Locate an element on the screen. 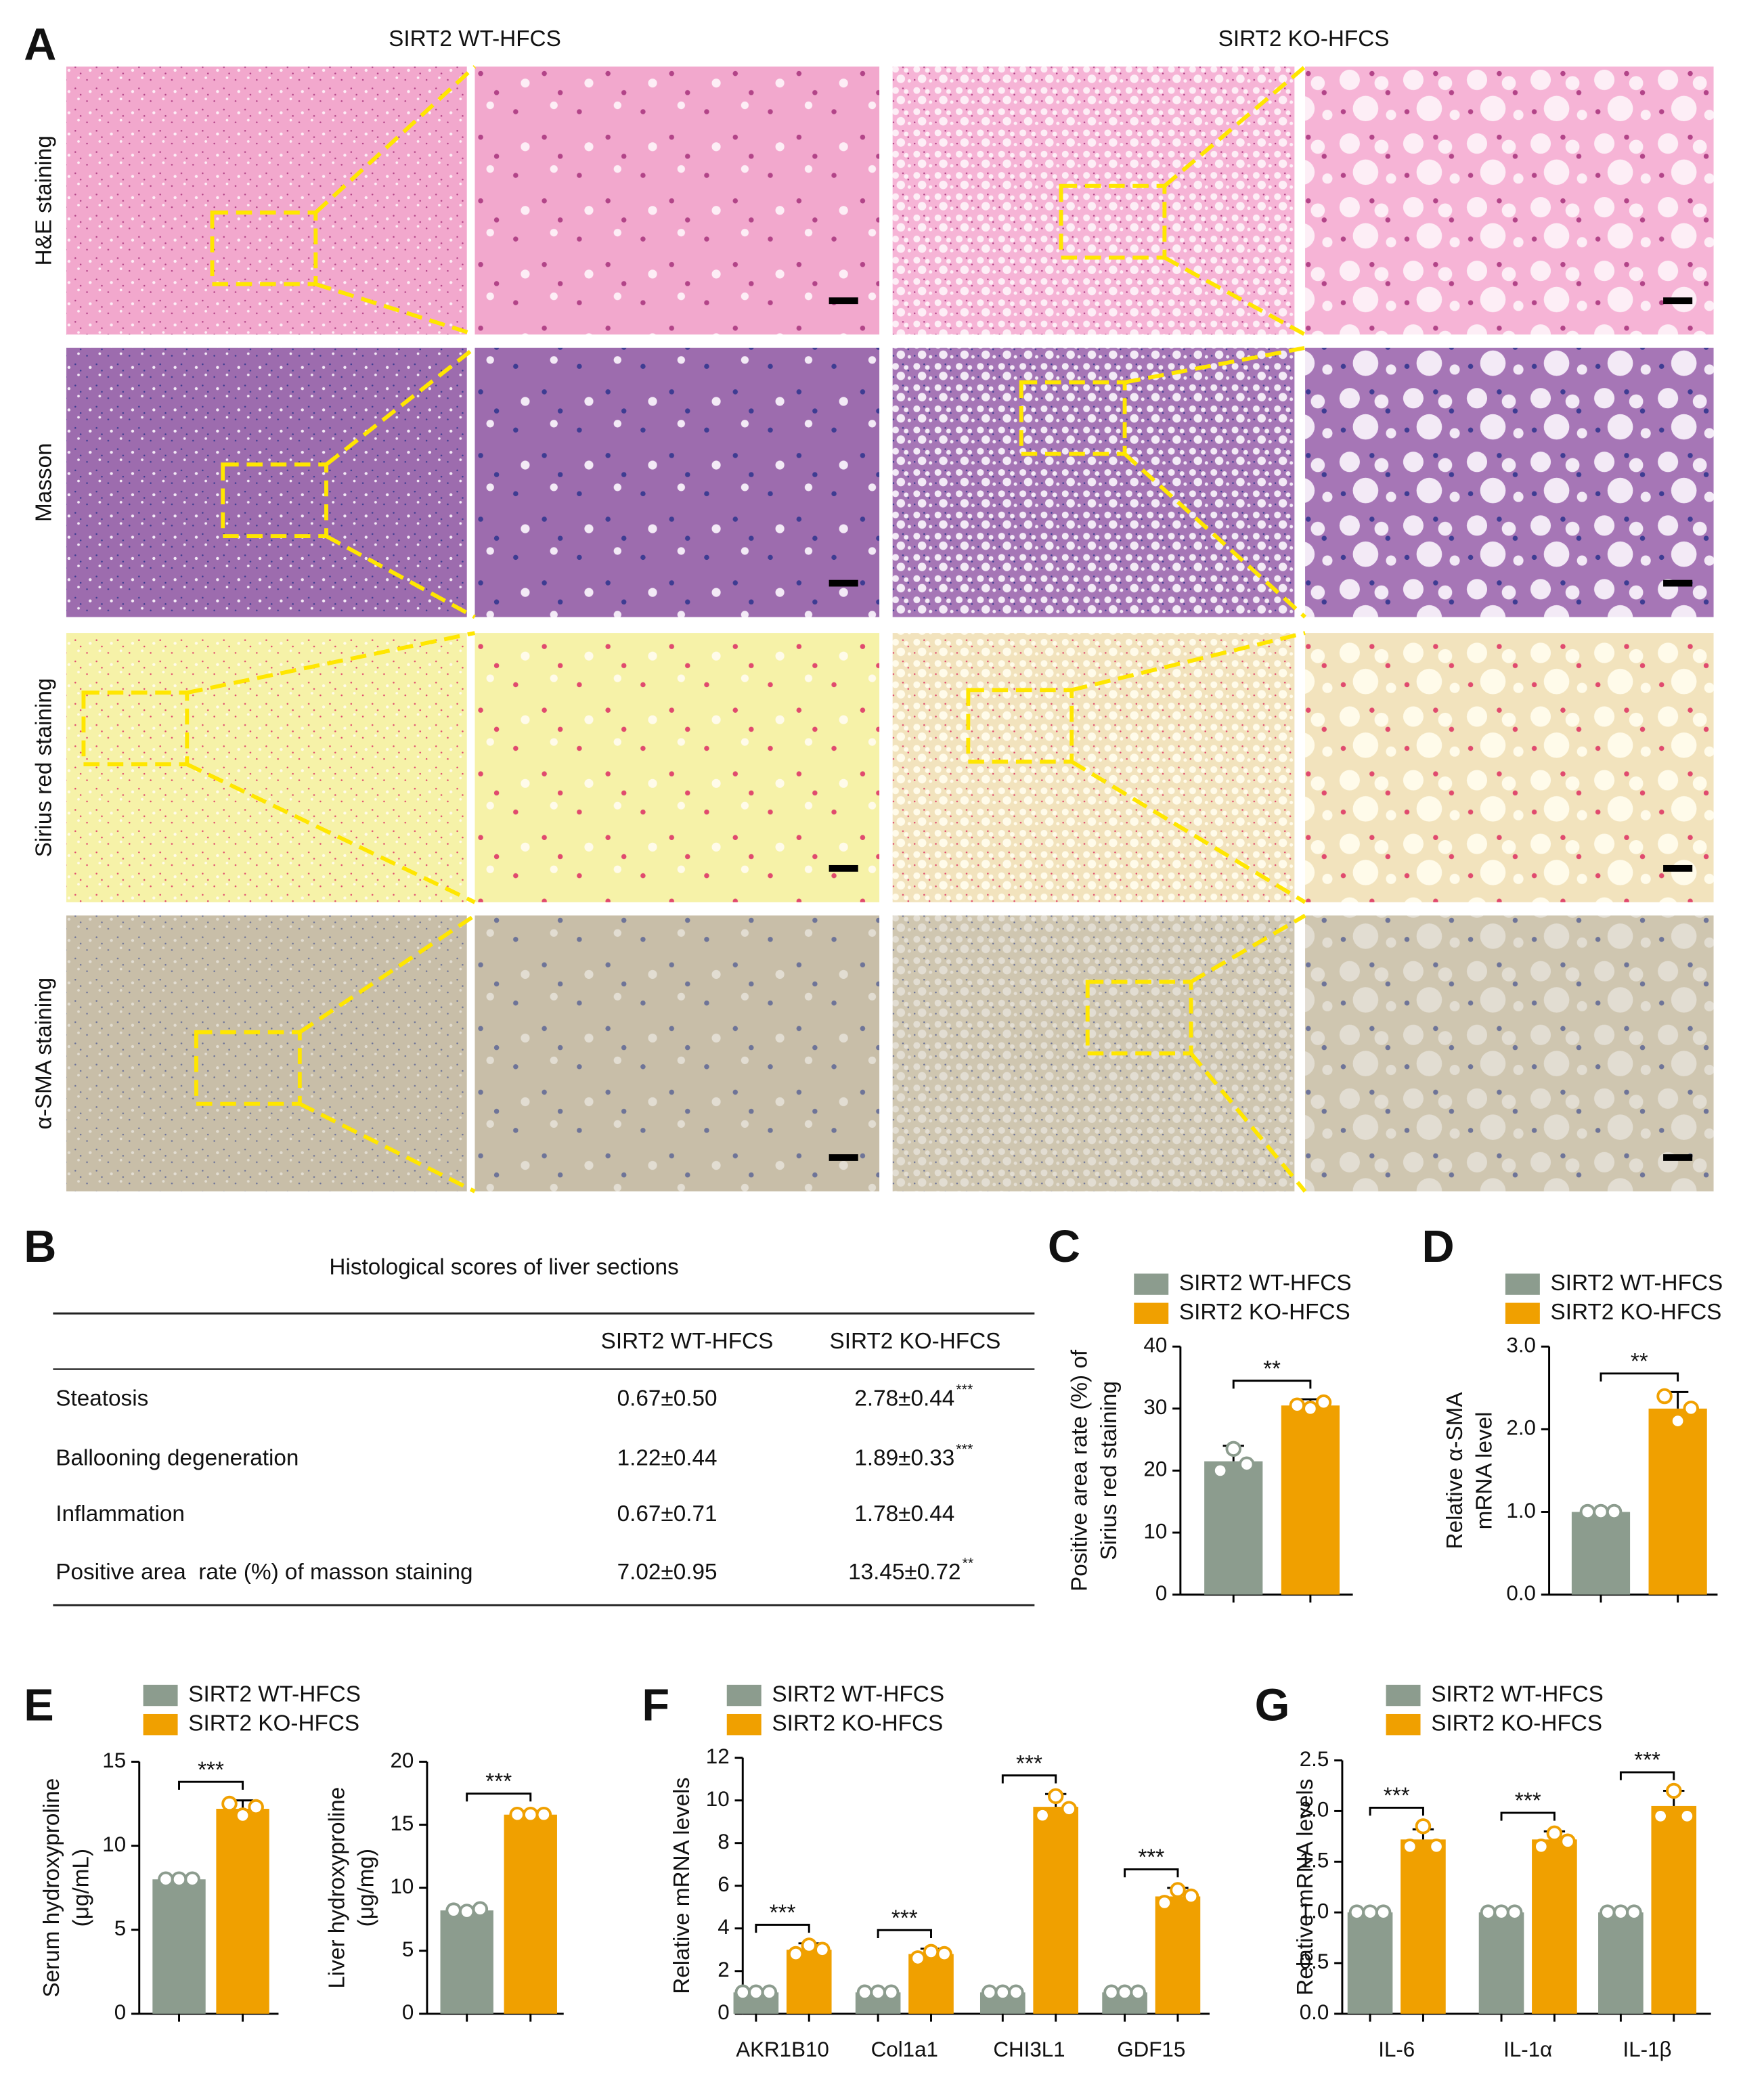 The width and height of the screenshot is (1764, 2087). significance: ** is located at coordinates (1272, 1369).